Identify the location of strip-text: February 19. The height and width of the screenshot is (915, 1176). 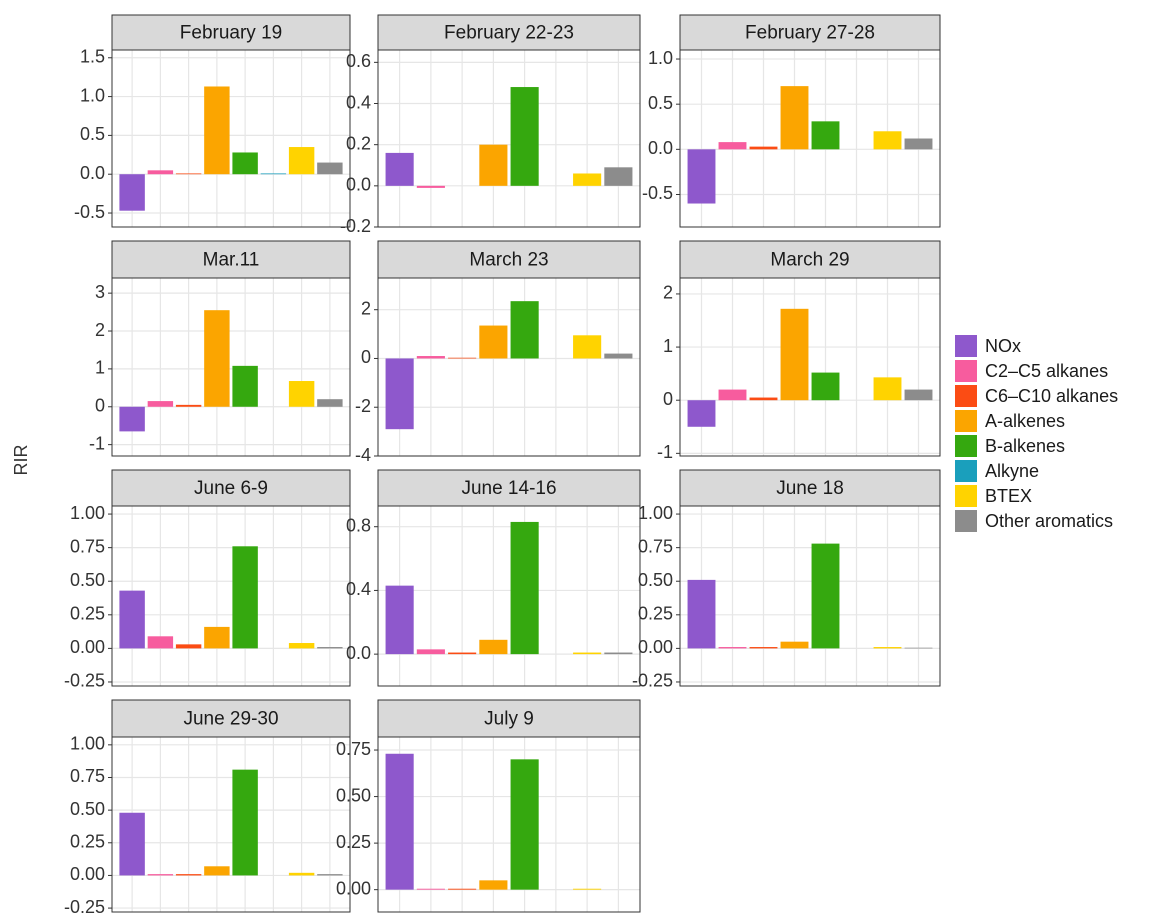
(231, 33).